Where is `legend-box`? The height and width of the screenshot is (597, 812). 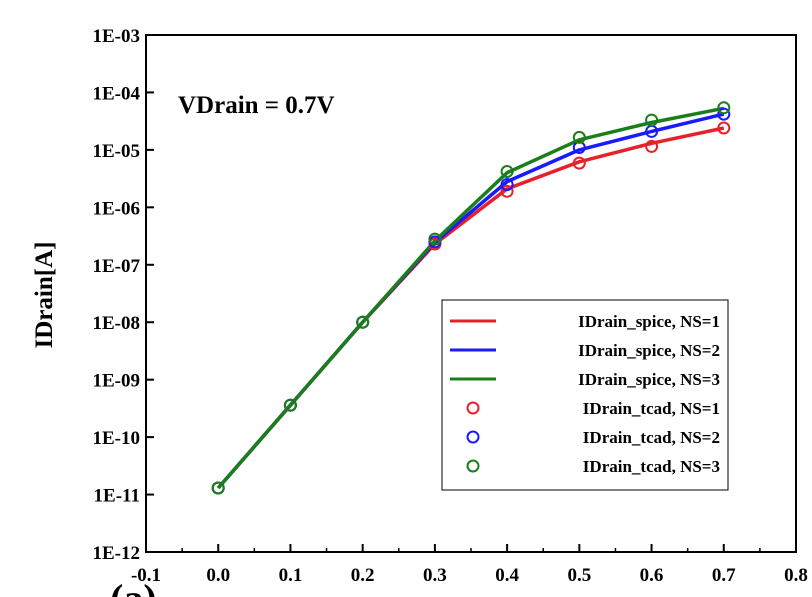
legend-box is located at coordinates (585, 395).